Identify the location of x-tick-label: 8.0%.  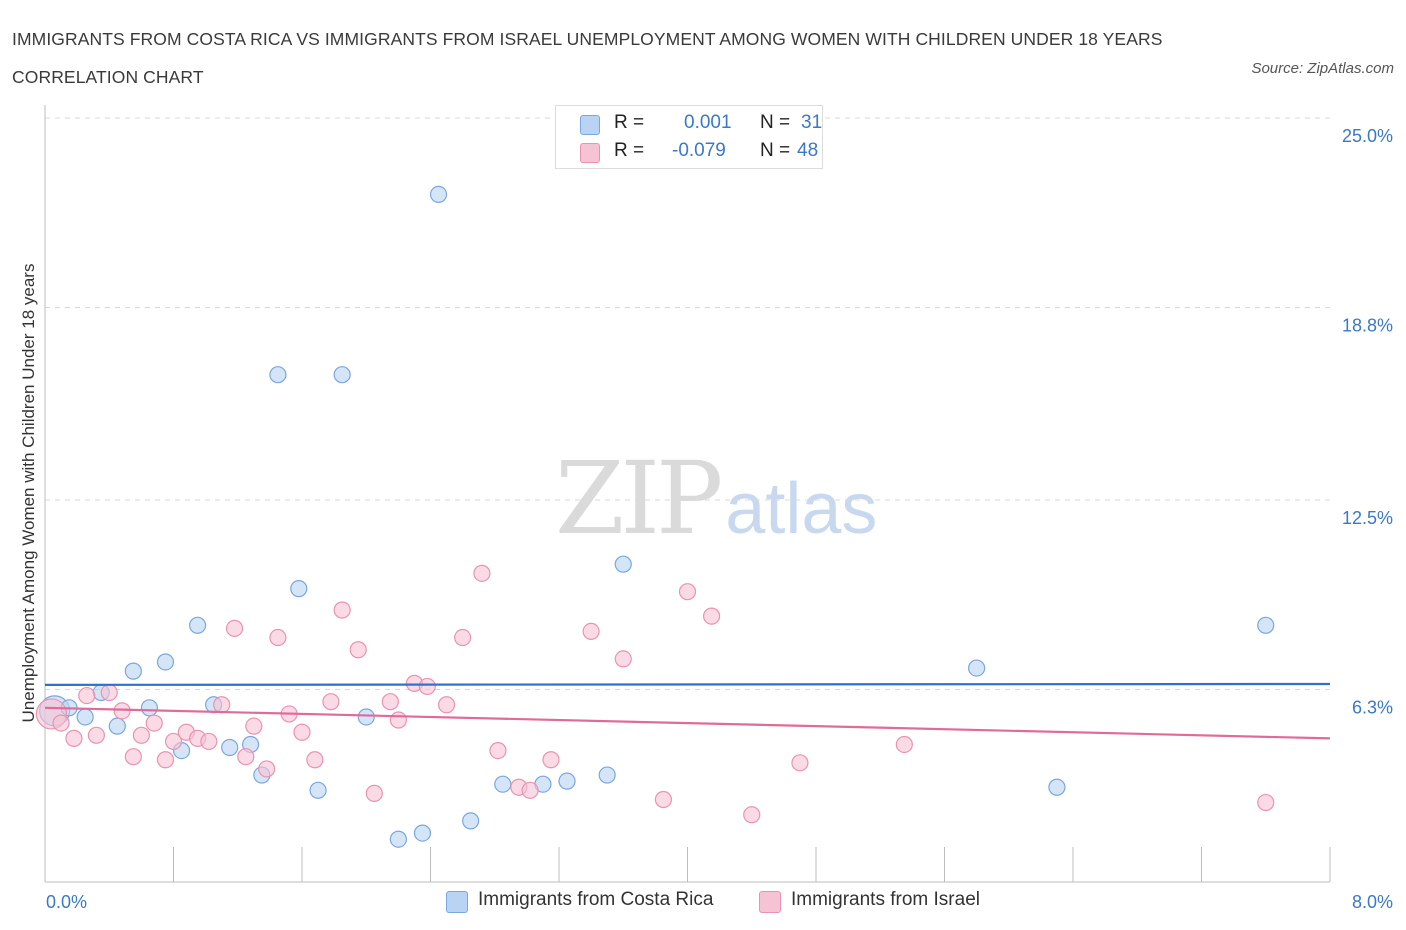
(1372, 902).